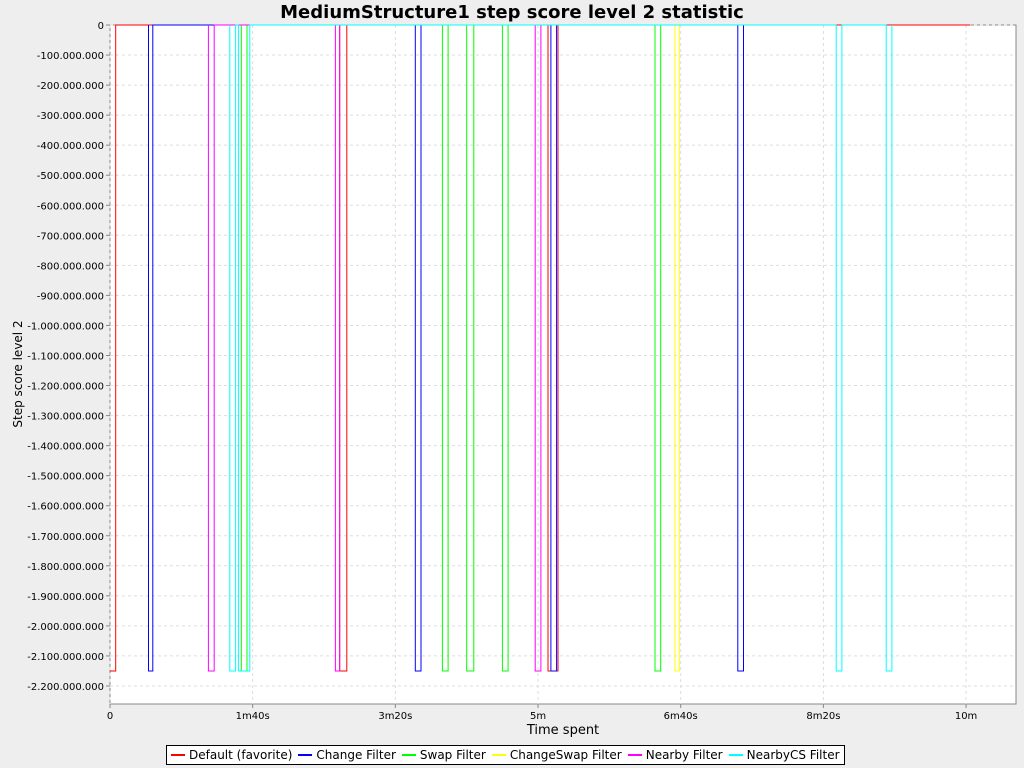 The image size is (1024, 768). Describe the element at coordinates (65, 657) in the screenshot. I see `y-tick-label: -2.100.000.000` at that location.